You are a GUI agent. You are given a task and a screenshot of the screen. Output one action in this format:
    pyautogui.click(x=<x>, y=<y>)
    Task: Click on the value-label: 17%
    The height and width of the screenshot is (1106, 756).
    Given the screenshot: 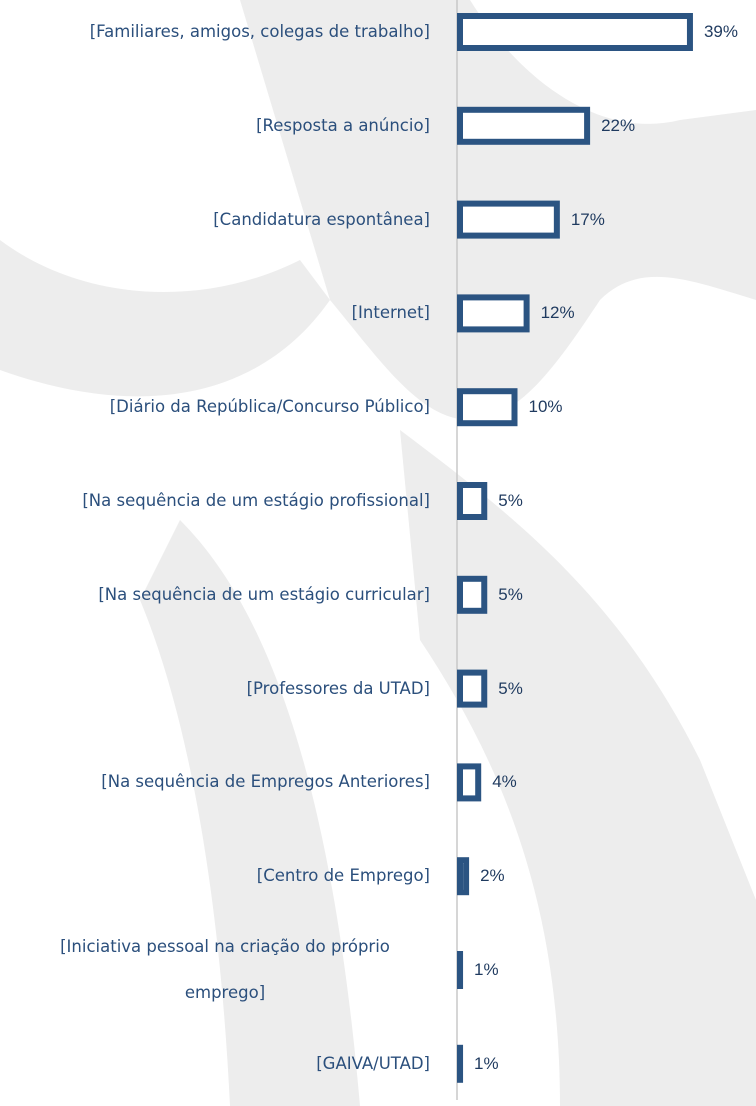 What is the action you would take?
    pyautogui.click(x=587, y=219)
    